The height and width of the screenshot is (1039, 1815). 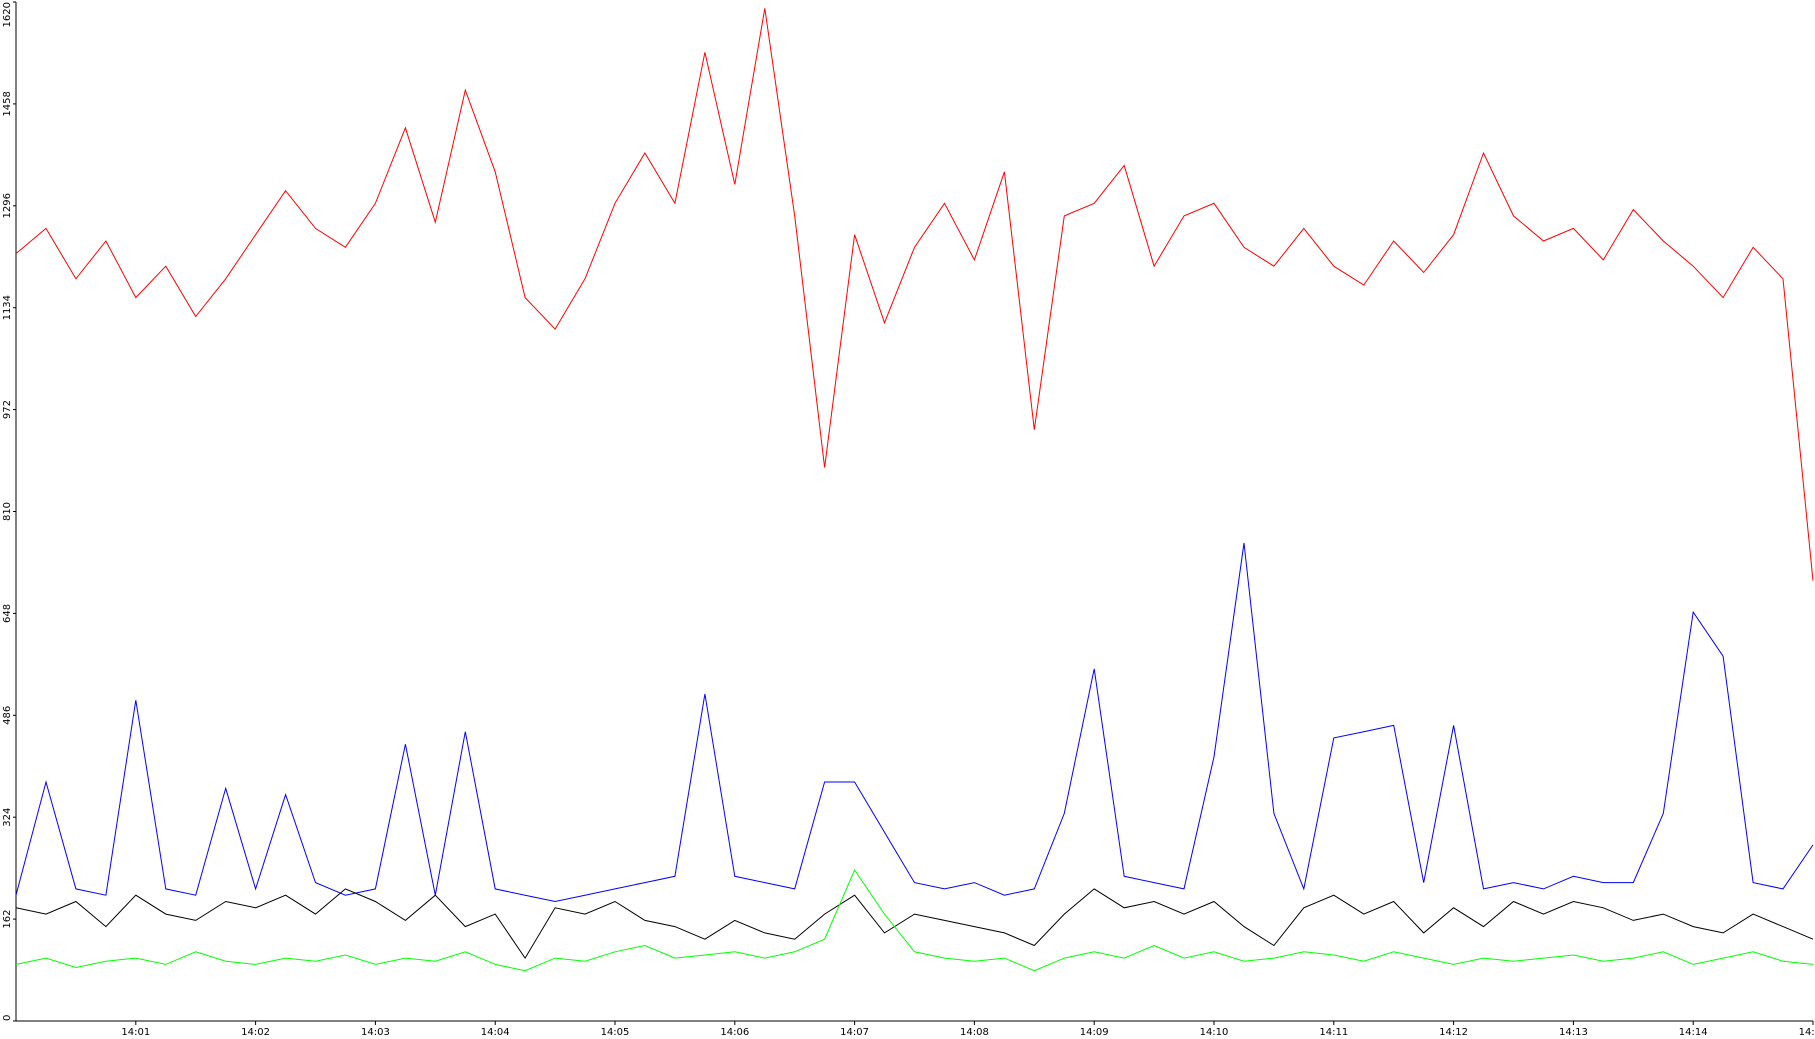 What do you see at coordinates (135, 1032) in the screenshot?
I see `x-tick-label: 14:01` at bounding box center [135, 1032].